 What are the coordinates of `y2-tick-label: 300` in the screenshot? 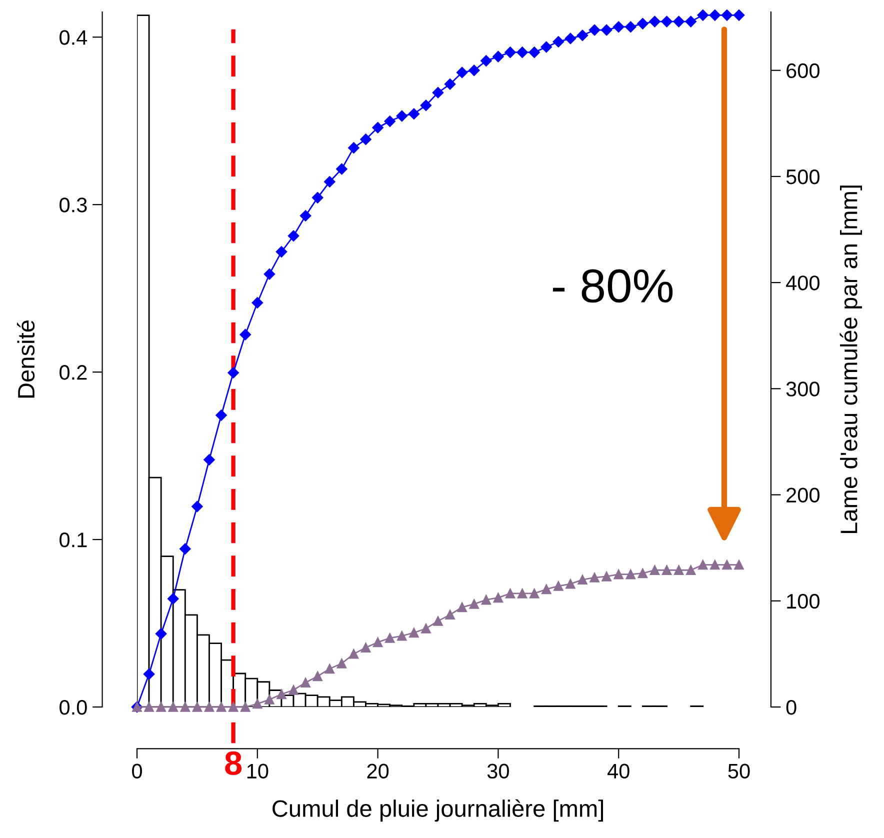 It's located at (803, 389).